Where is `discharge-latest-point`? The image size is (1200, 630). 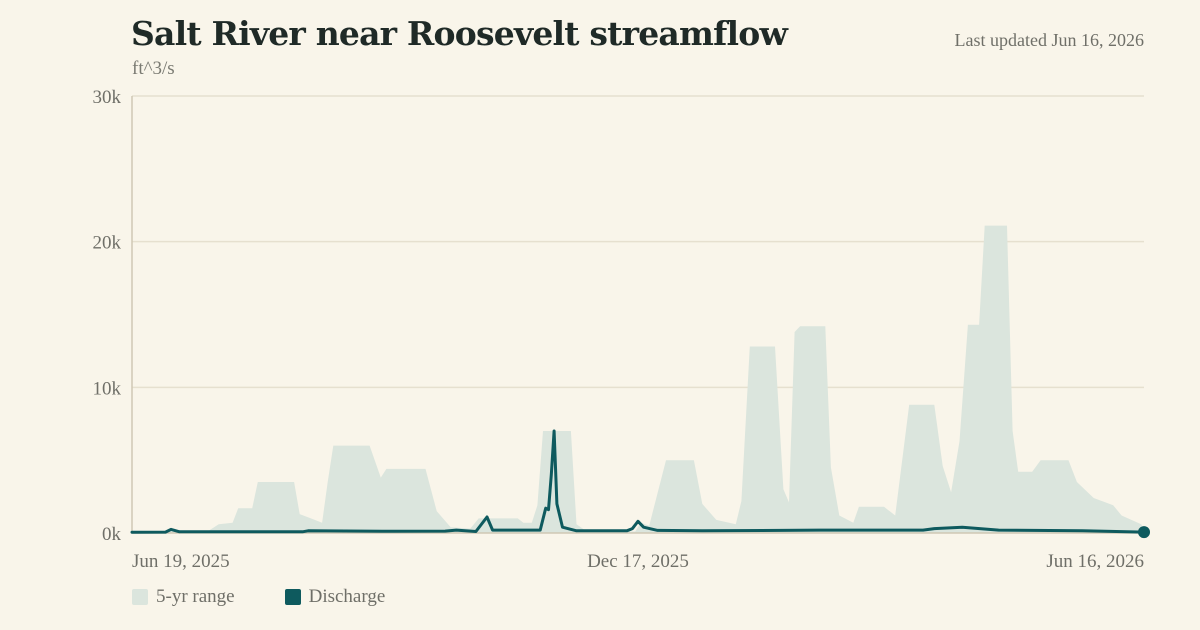
discharge-latest-point is located at coordinates (1144, 532).